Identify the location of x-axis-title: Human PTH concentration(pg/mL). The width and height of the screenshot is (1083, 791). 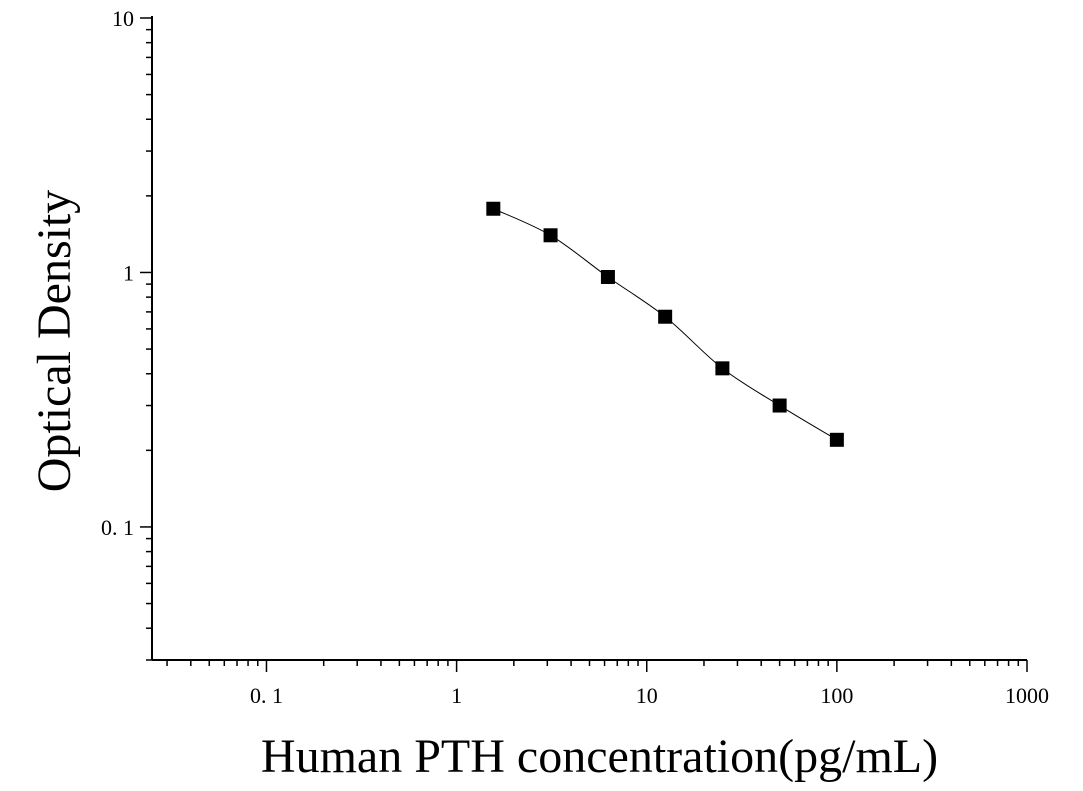
(599, 756).